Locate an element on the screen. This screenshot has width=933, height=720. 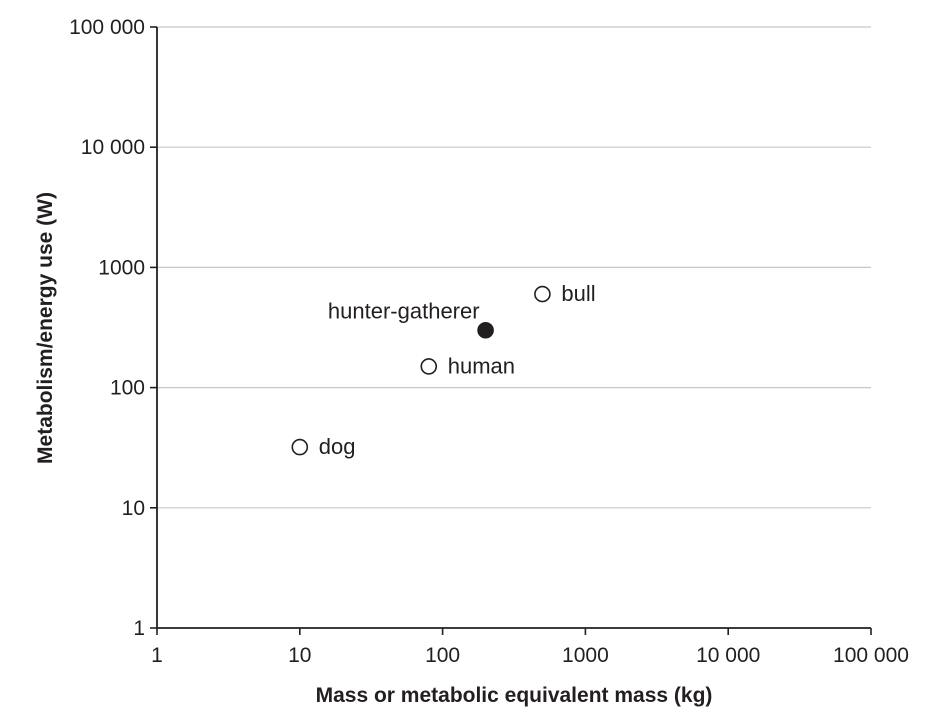
point-label-dog: dog is located at coordinates (337, 446).